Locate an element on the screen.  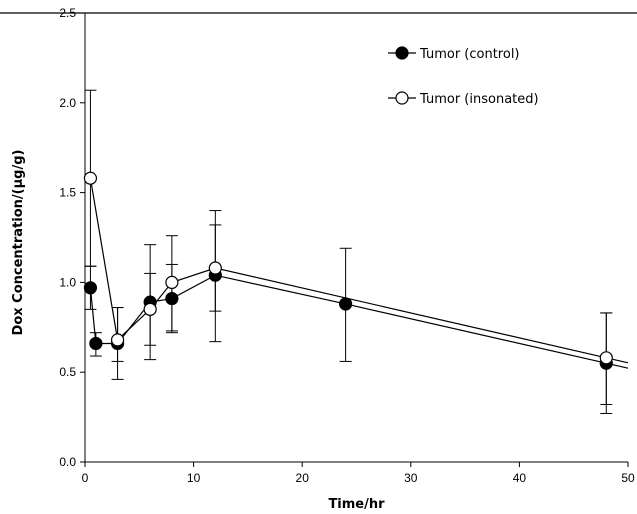
x-tick-label: 30 is located at coordinates (411, 478).